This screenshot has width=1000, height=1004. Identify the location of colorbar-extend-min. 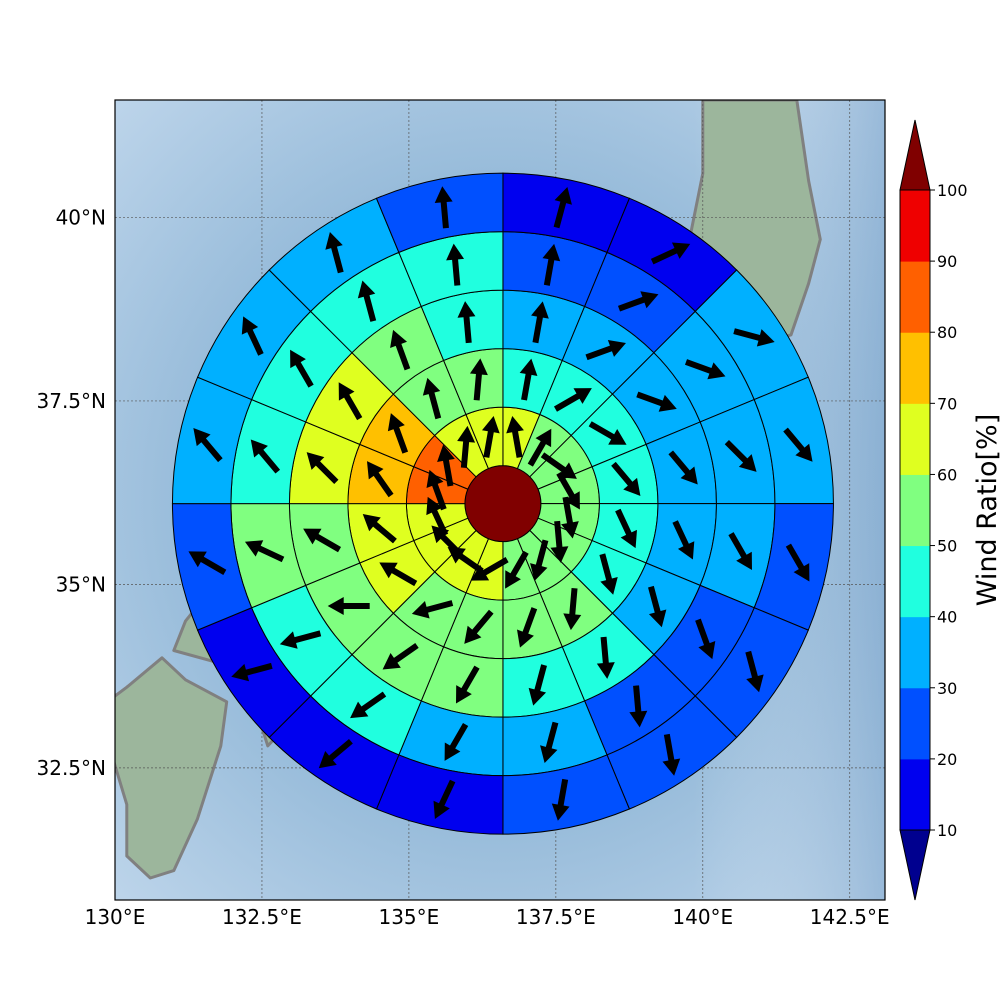
(915, 865).